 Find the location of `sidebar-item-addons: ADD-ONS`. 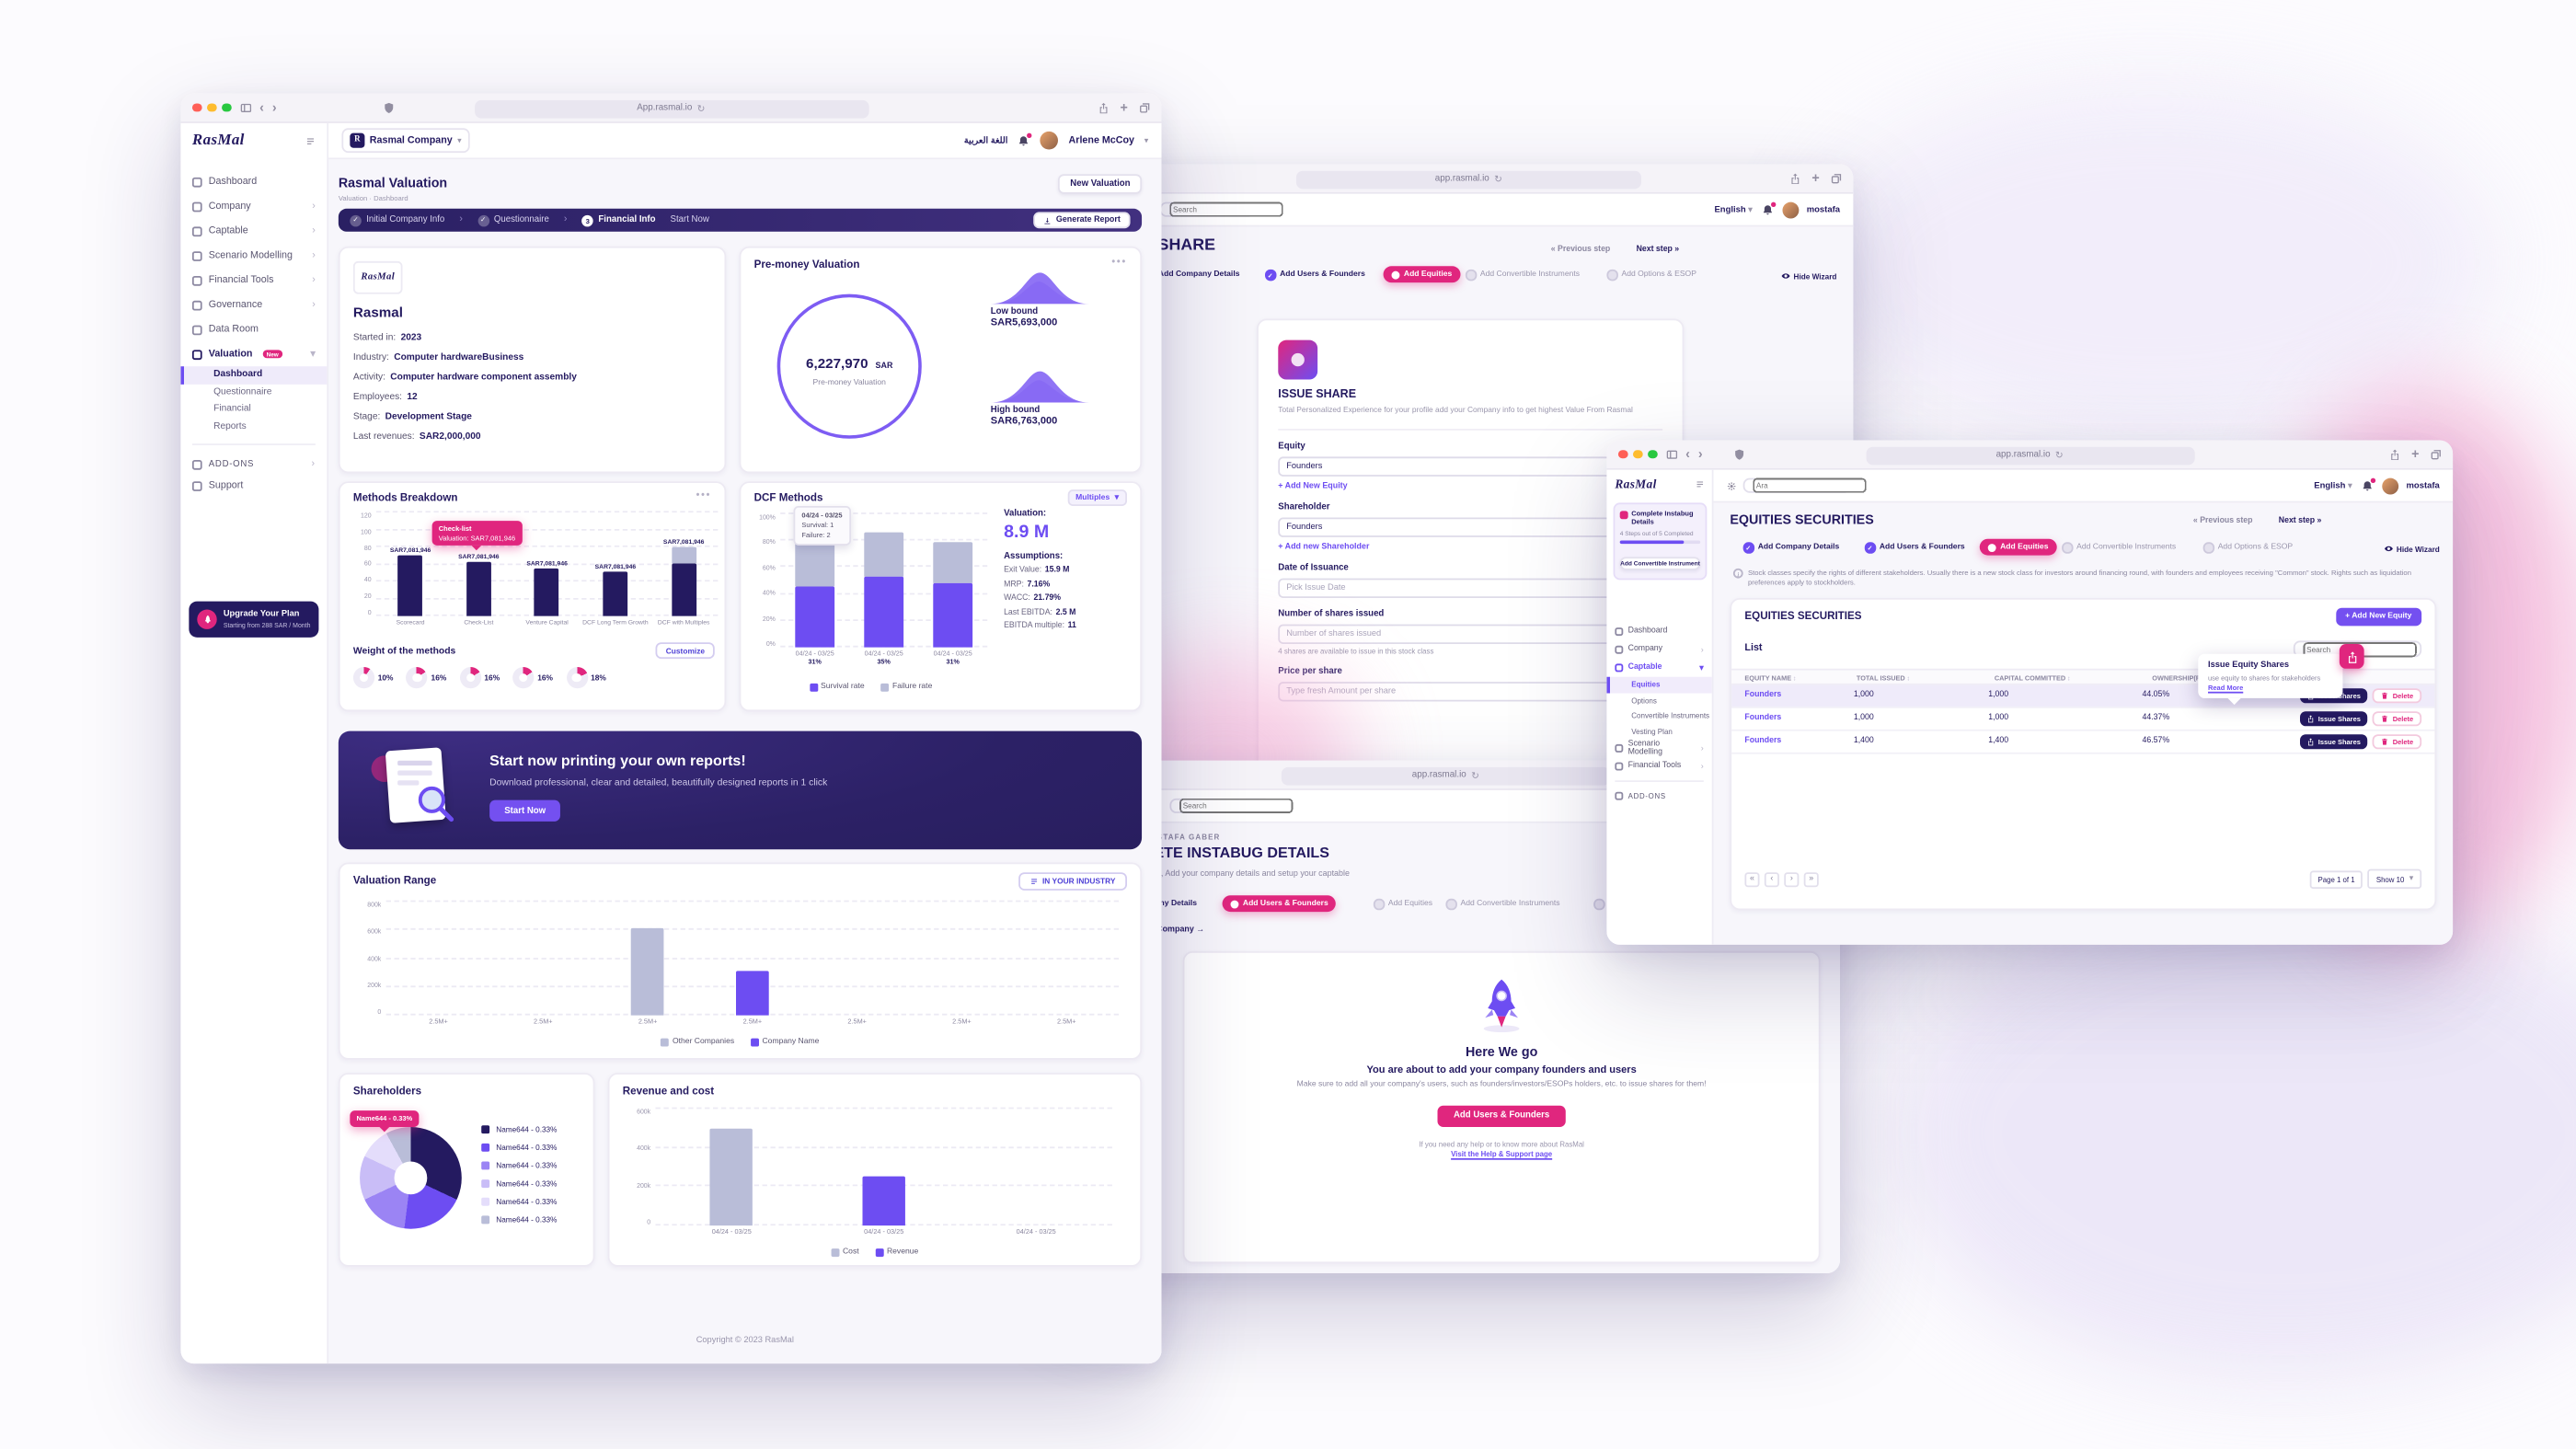

sidebar-item-addons: ADD-ONS is located at coordinates (1658, 796).